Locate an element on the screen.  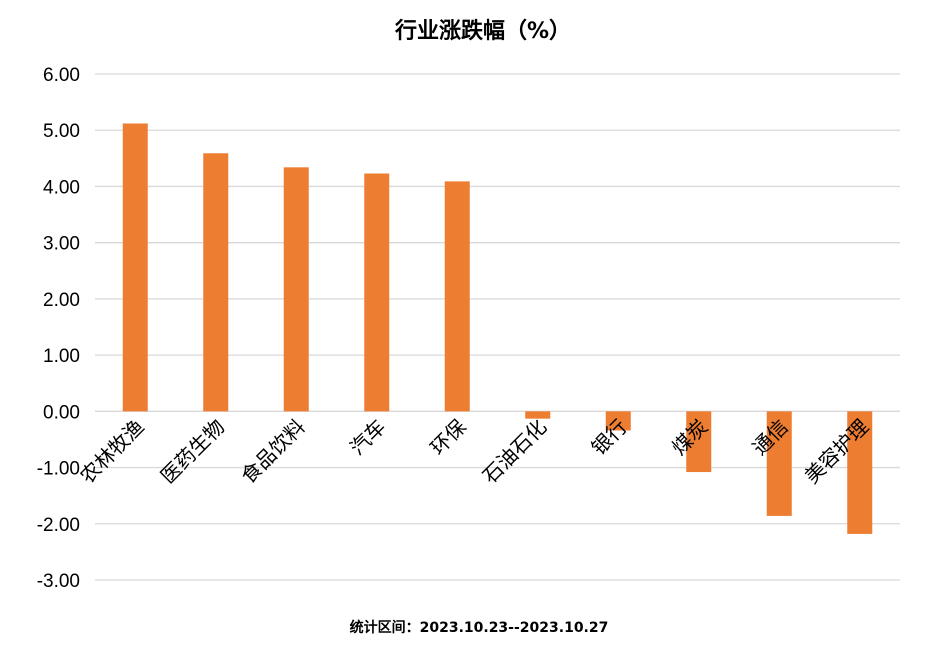
x-category-label: 石油石化 is located at coordinates (515, 452).